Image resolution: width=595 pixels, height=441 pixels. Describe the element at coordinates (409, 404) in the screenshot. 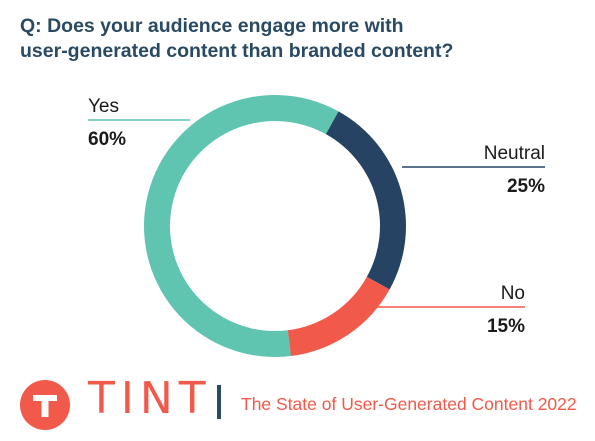

I see `report-title: The State of User-Generated Content 2022` at that location.